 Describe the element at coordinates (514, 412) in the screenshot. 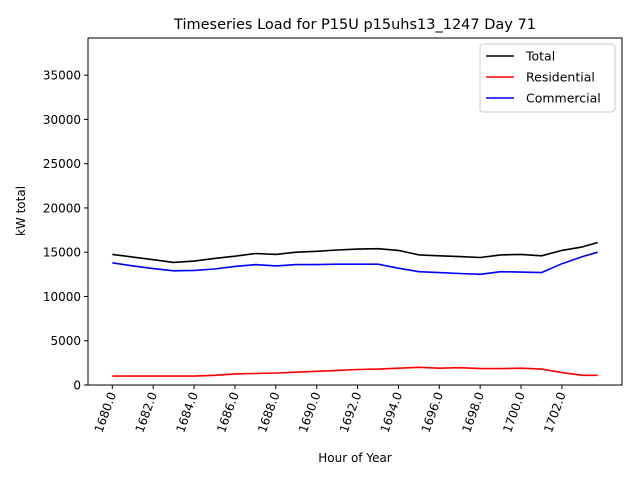

I see `x-tick-label: 1700.0` at that location.